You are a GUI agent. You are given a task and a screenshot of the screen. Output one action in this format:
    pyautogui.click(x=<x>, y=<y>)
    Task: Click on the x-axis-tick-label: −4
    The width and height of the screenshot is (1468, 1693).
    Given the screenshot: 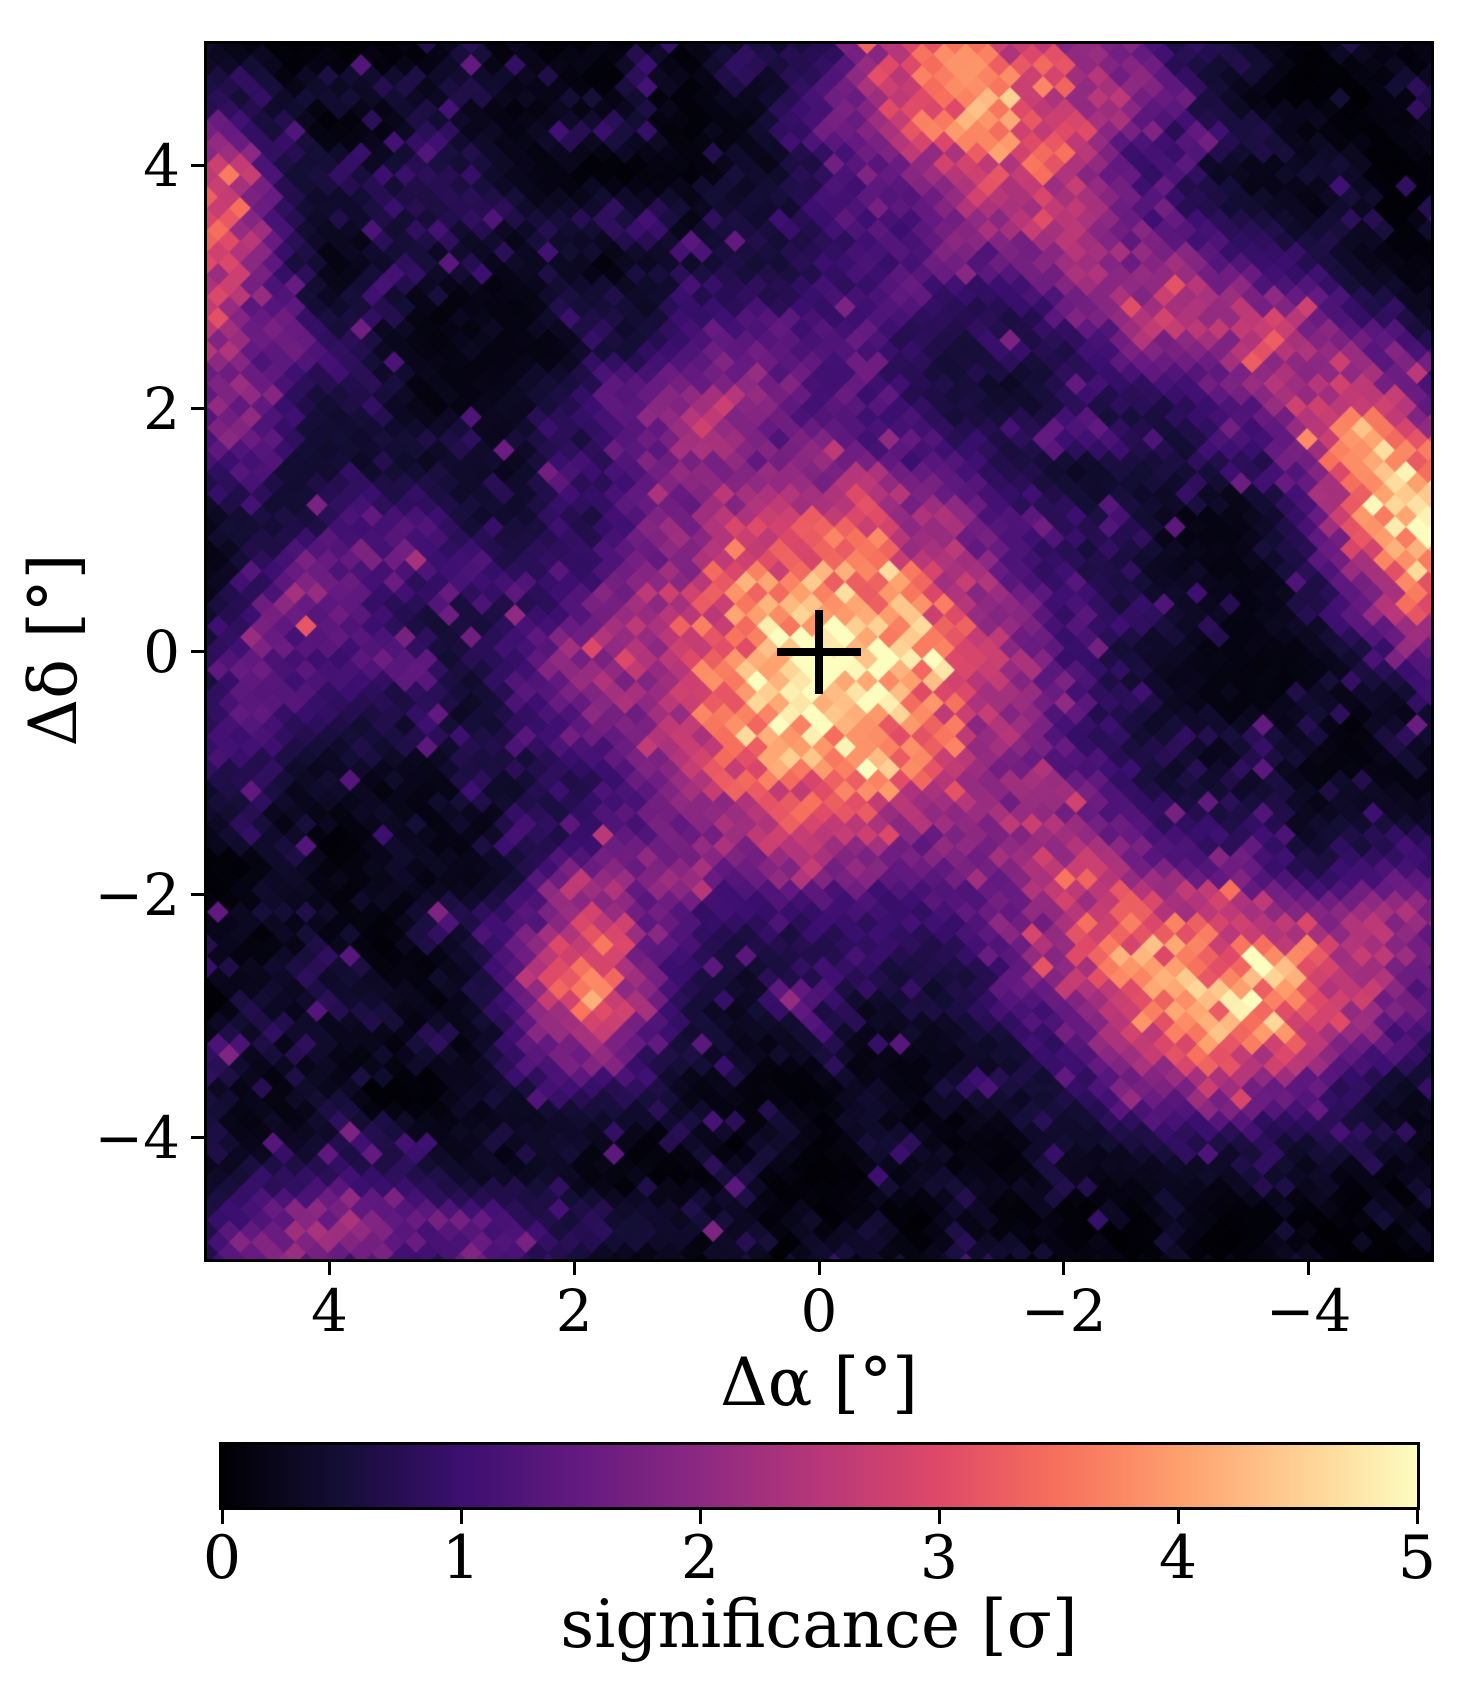 What is the action you would take?
    pyautogui.click(x=1308, y=1311)
    